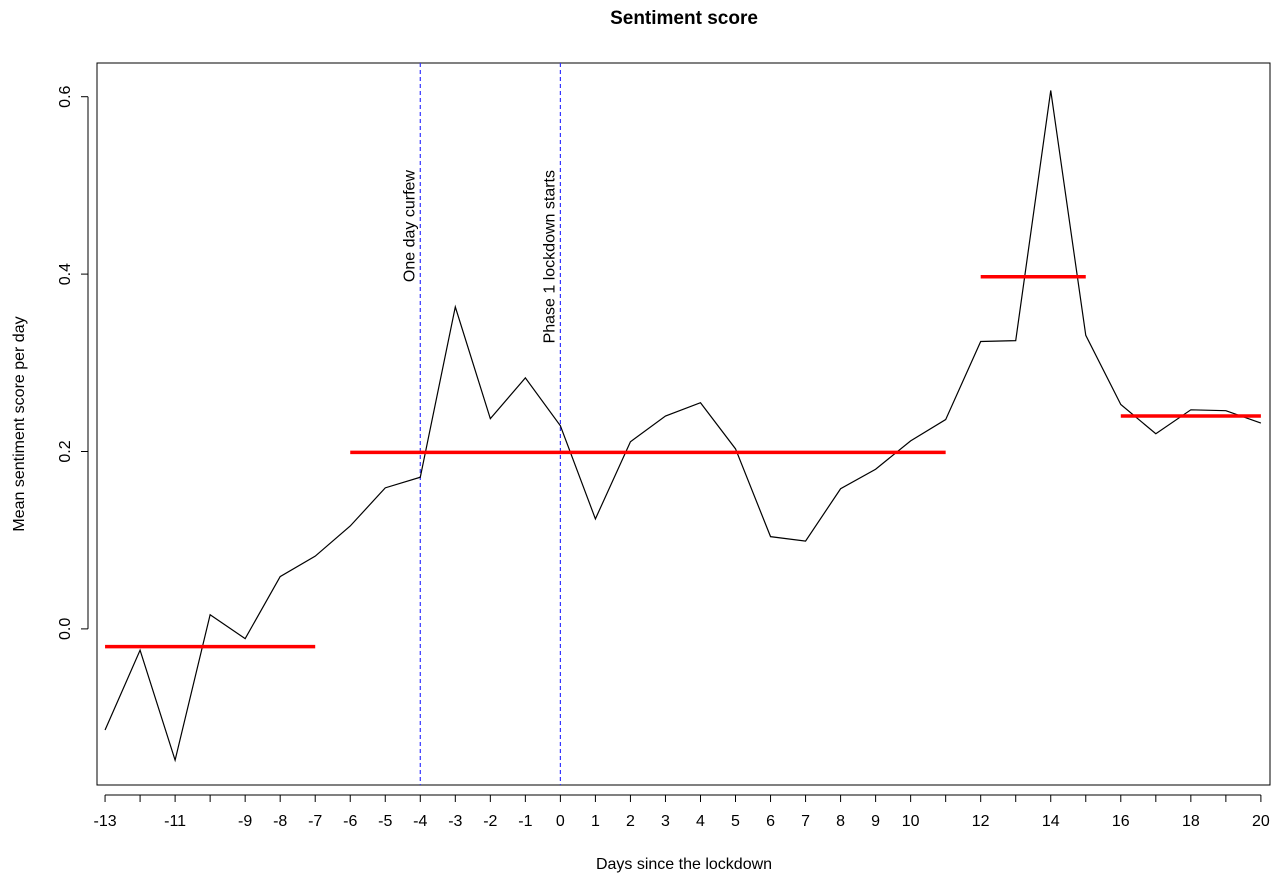 This screenshot has height=879, width=1276. What do you see at coordinates (684, 18) in the screenshot?
I see `chart-title: Sentiment score` at bounding box center [684, 18].